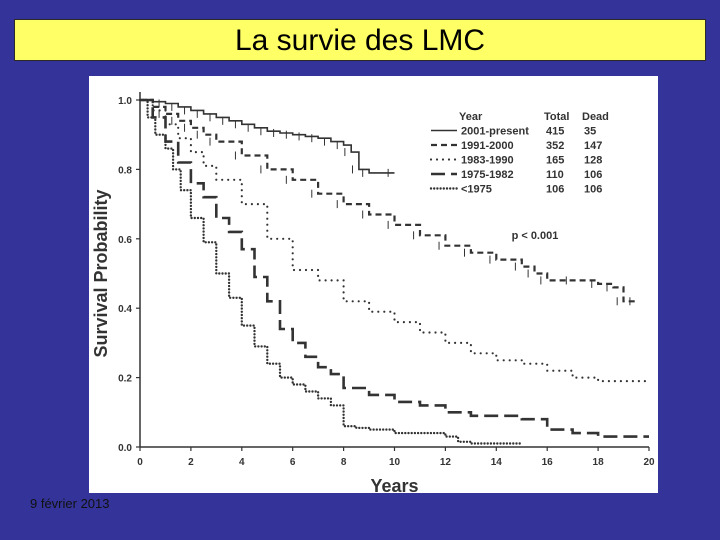 The width and height of the screenshot is (720, 540). What do you see at coordinates (394, 484) in the screenshot?
I see `x-axis-title: Years` at bounding box center [394, 484].